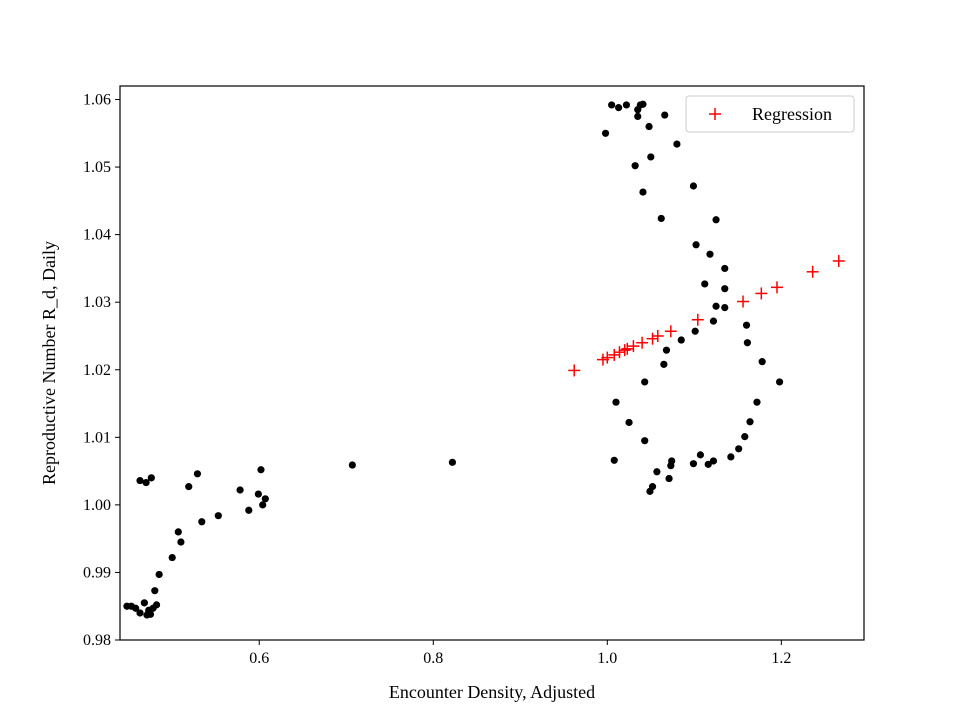 The image size is (960, 720). I want to click on legend-marker-plus, so click(715, 114).